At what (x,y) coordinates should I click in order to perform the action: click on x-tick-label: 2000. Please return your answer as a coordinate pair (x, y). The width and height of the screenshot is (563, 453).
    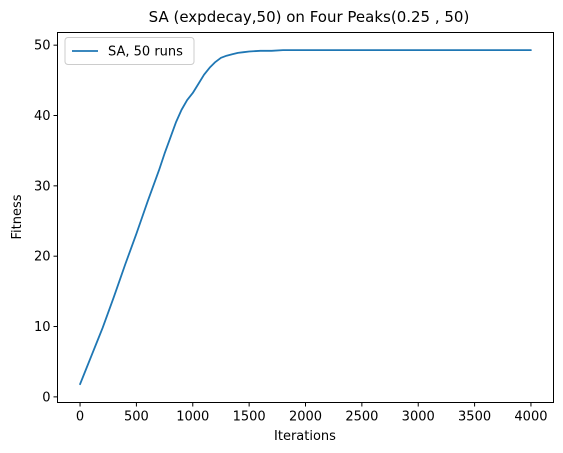
    Looking at the image, I should click on (305, 417).